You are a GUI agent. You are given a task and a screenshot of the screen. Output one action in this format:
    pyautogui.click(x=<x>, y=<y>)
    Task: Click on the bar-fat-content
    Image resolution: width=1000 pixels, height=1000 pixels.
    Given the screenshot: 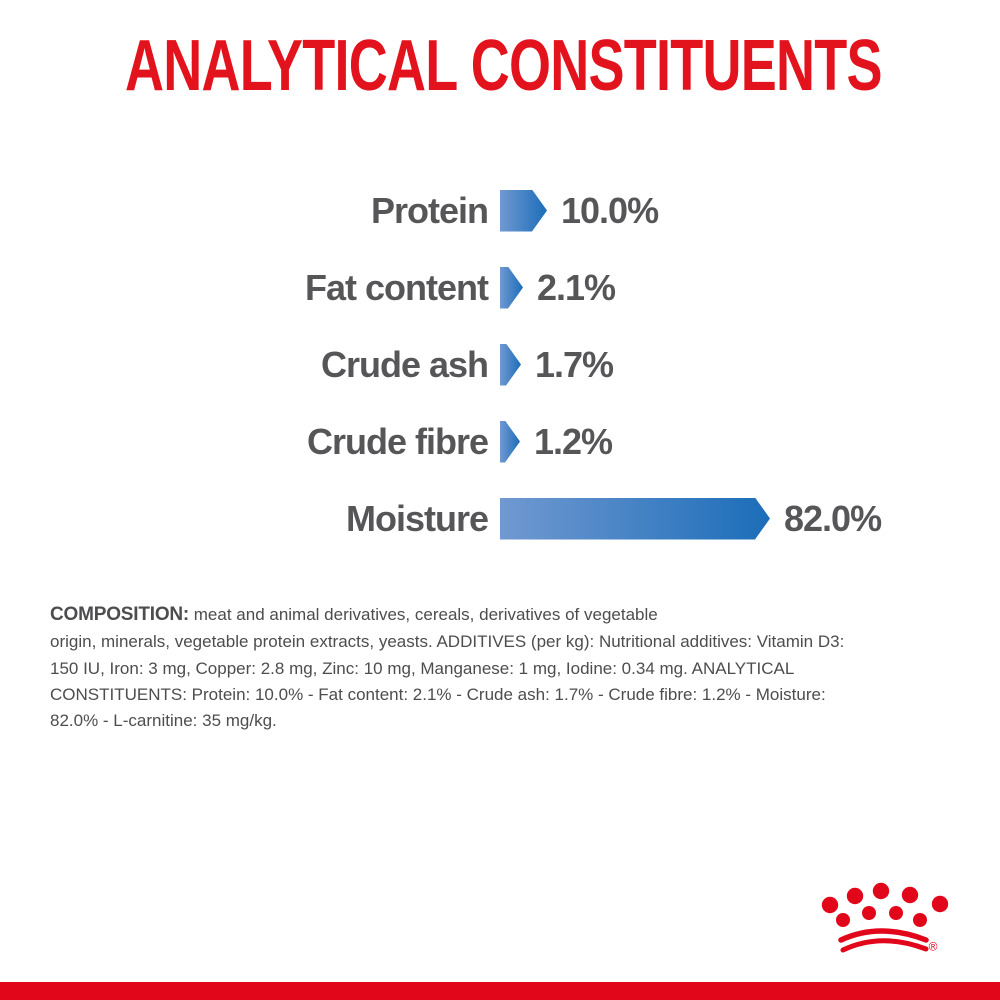 What is the action you would take?
    pyautogui.click(x=511, y=288)
    